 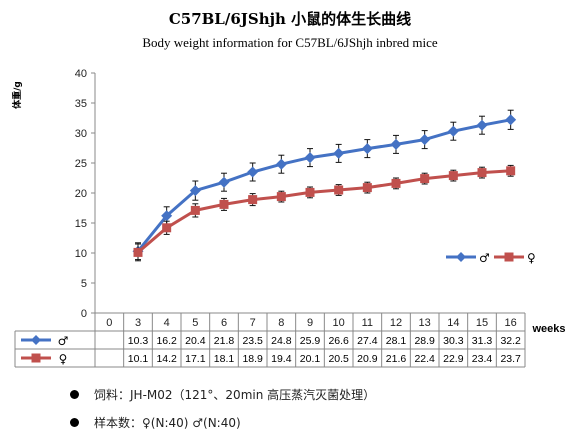 I want to click on data-label: 18.1, so click(x=224, y=359).